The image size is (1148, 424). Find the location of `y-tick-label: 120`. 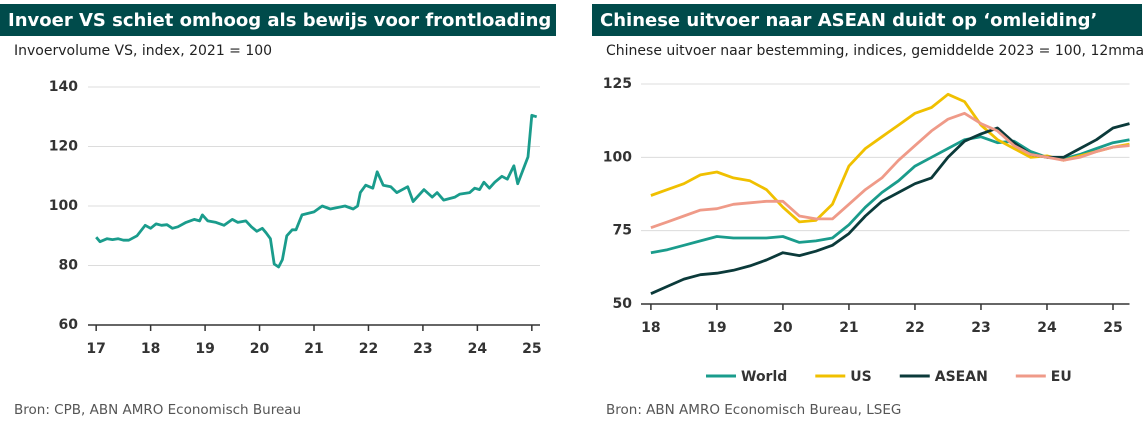

y-tick-label: 120 is located at coordinates (63, 147).